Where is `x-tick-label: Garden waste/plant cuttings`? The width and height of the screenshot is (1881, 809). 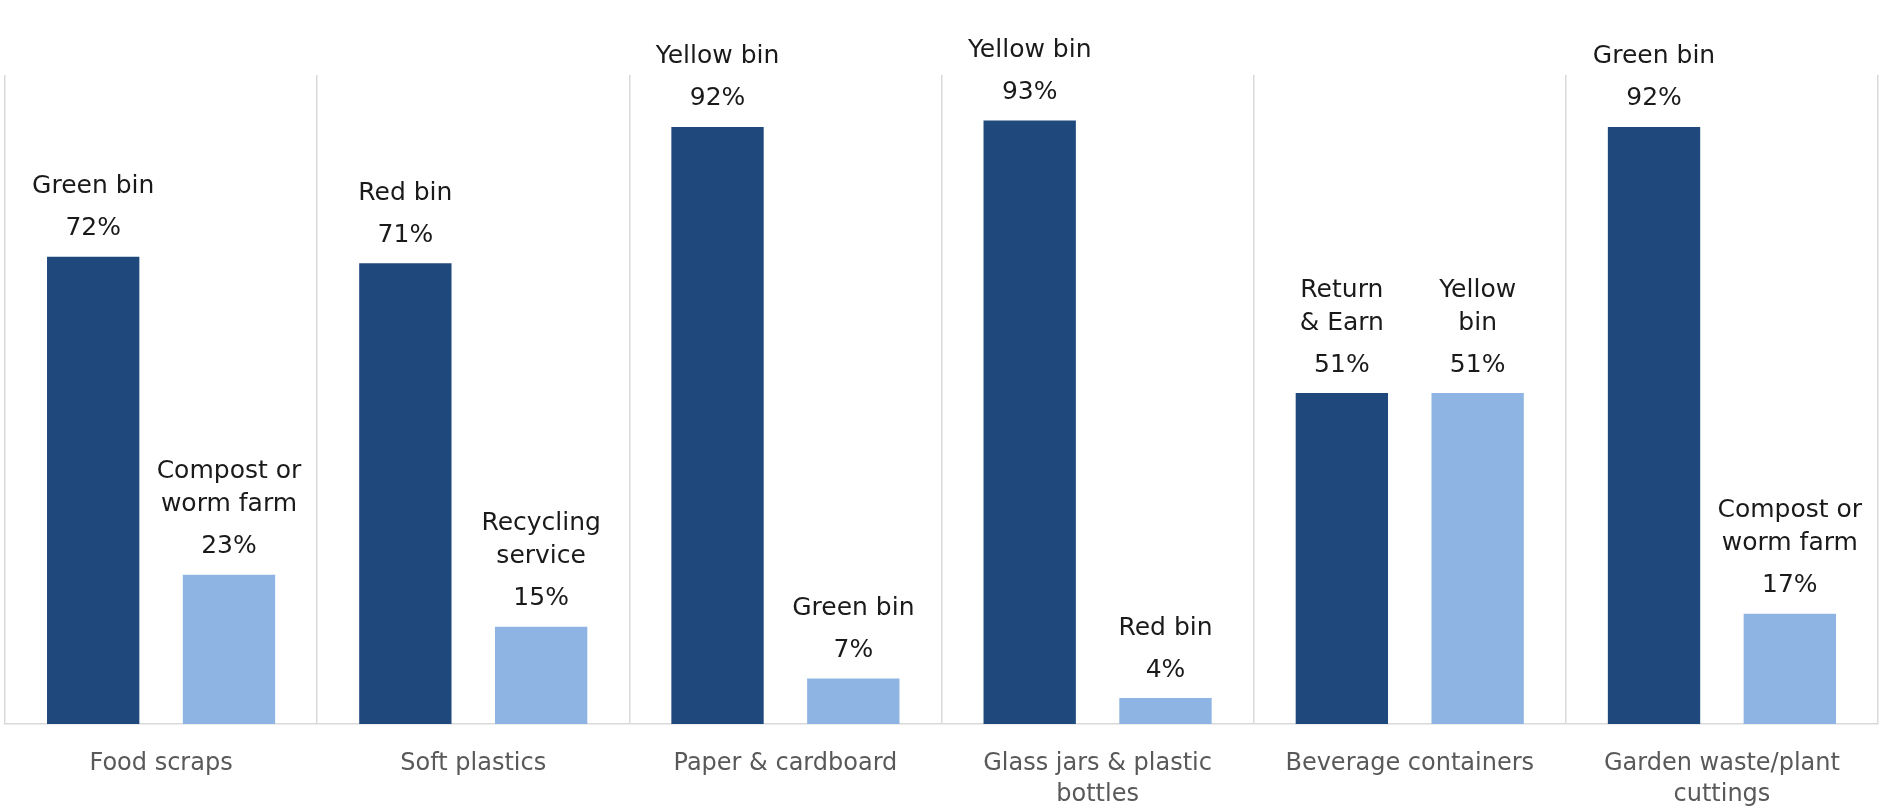 x-tick-label: Garden waste/plant cuttings is located at coordinates (1721, 777).